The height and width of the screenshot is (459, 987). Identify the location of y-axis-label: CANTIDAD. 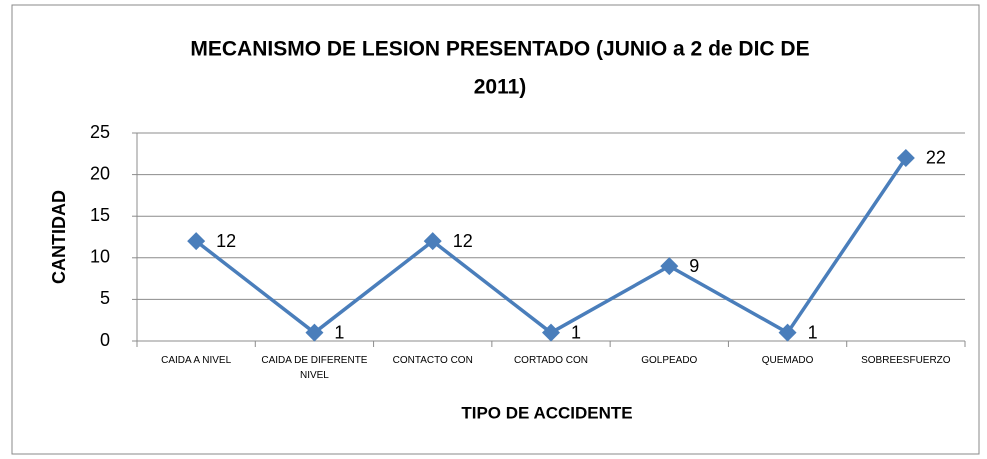
(59, 237).